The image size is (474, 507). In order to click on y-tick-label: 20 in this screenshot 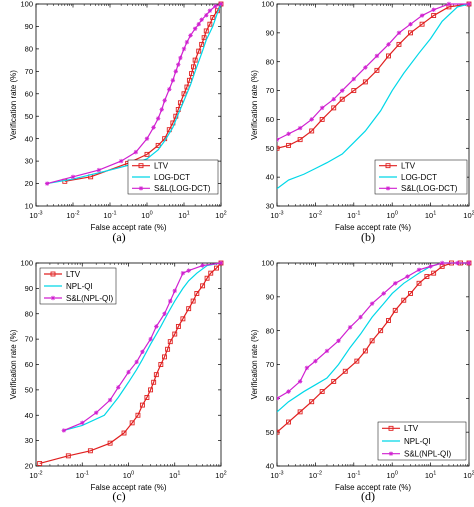, I will do `click(29, 183)`.